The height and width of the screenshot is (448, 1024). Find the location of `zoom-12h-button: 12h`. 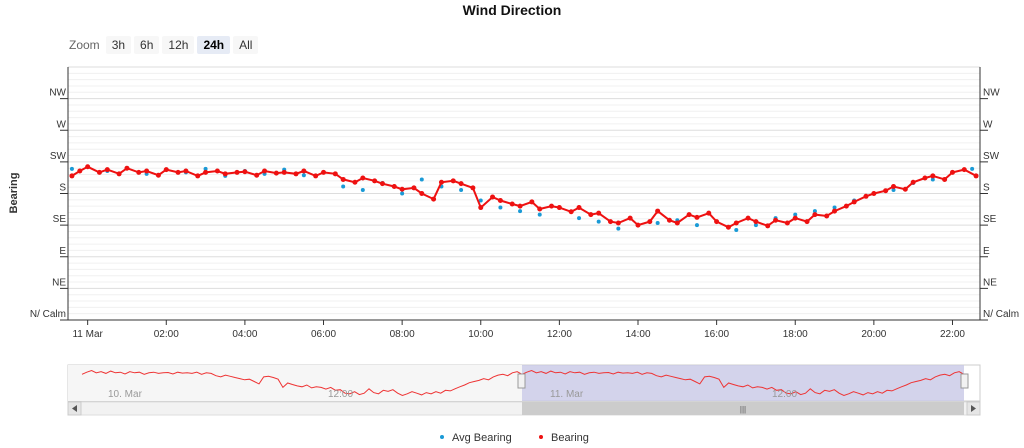

zoom-12h-button: 12h is located at coordinates (178, 45).